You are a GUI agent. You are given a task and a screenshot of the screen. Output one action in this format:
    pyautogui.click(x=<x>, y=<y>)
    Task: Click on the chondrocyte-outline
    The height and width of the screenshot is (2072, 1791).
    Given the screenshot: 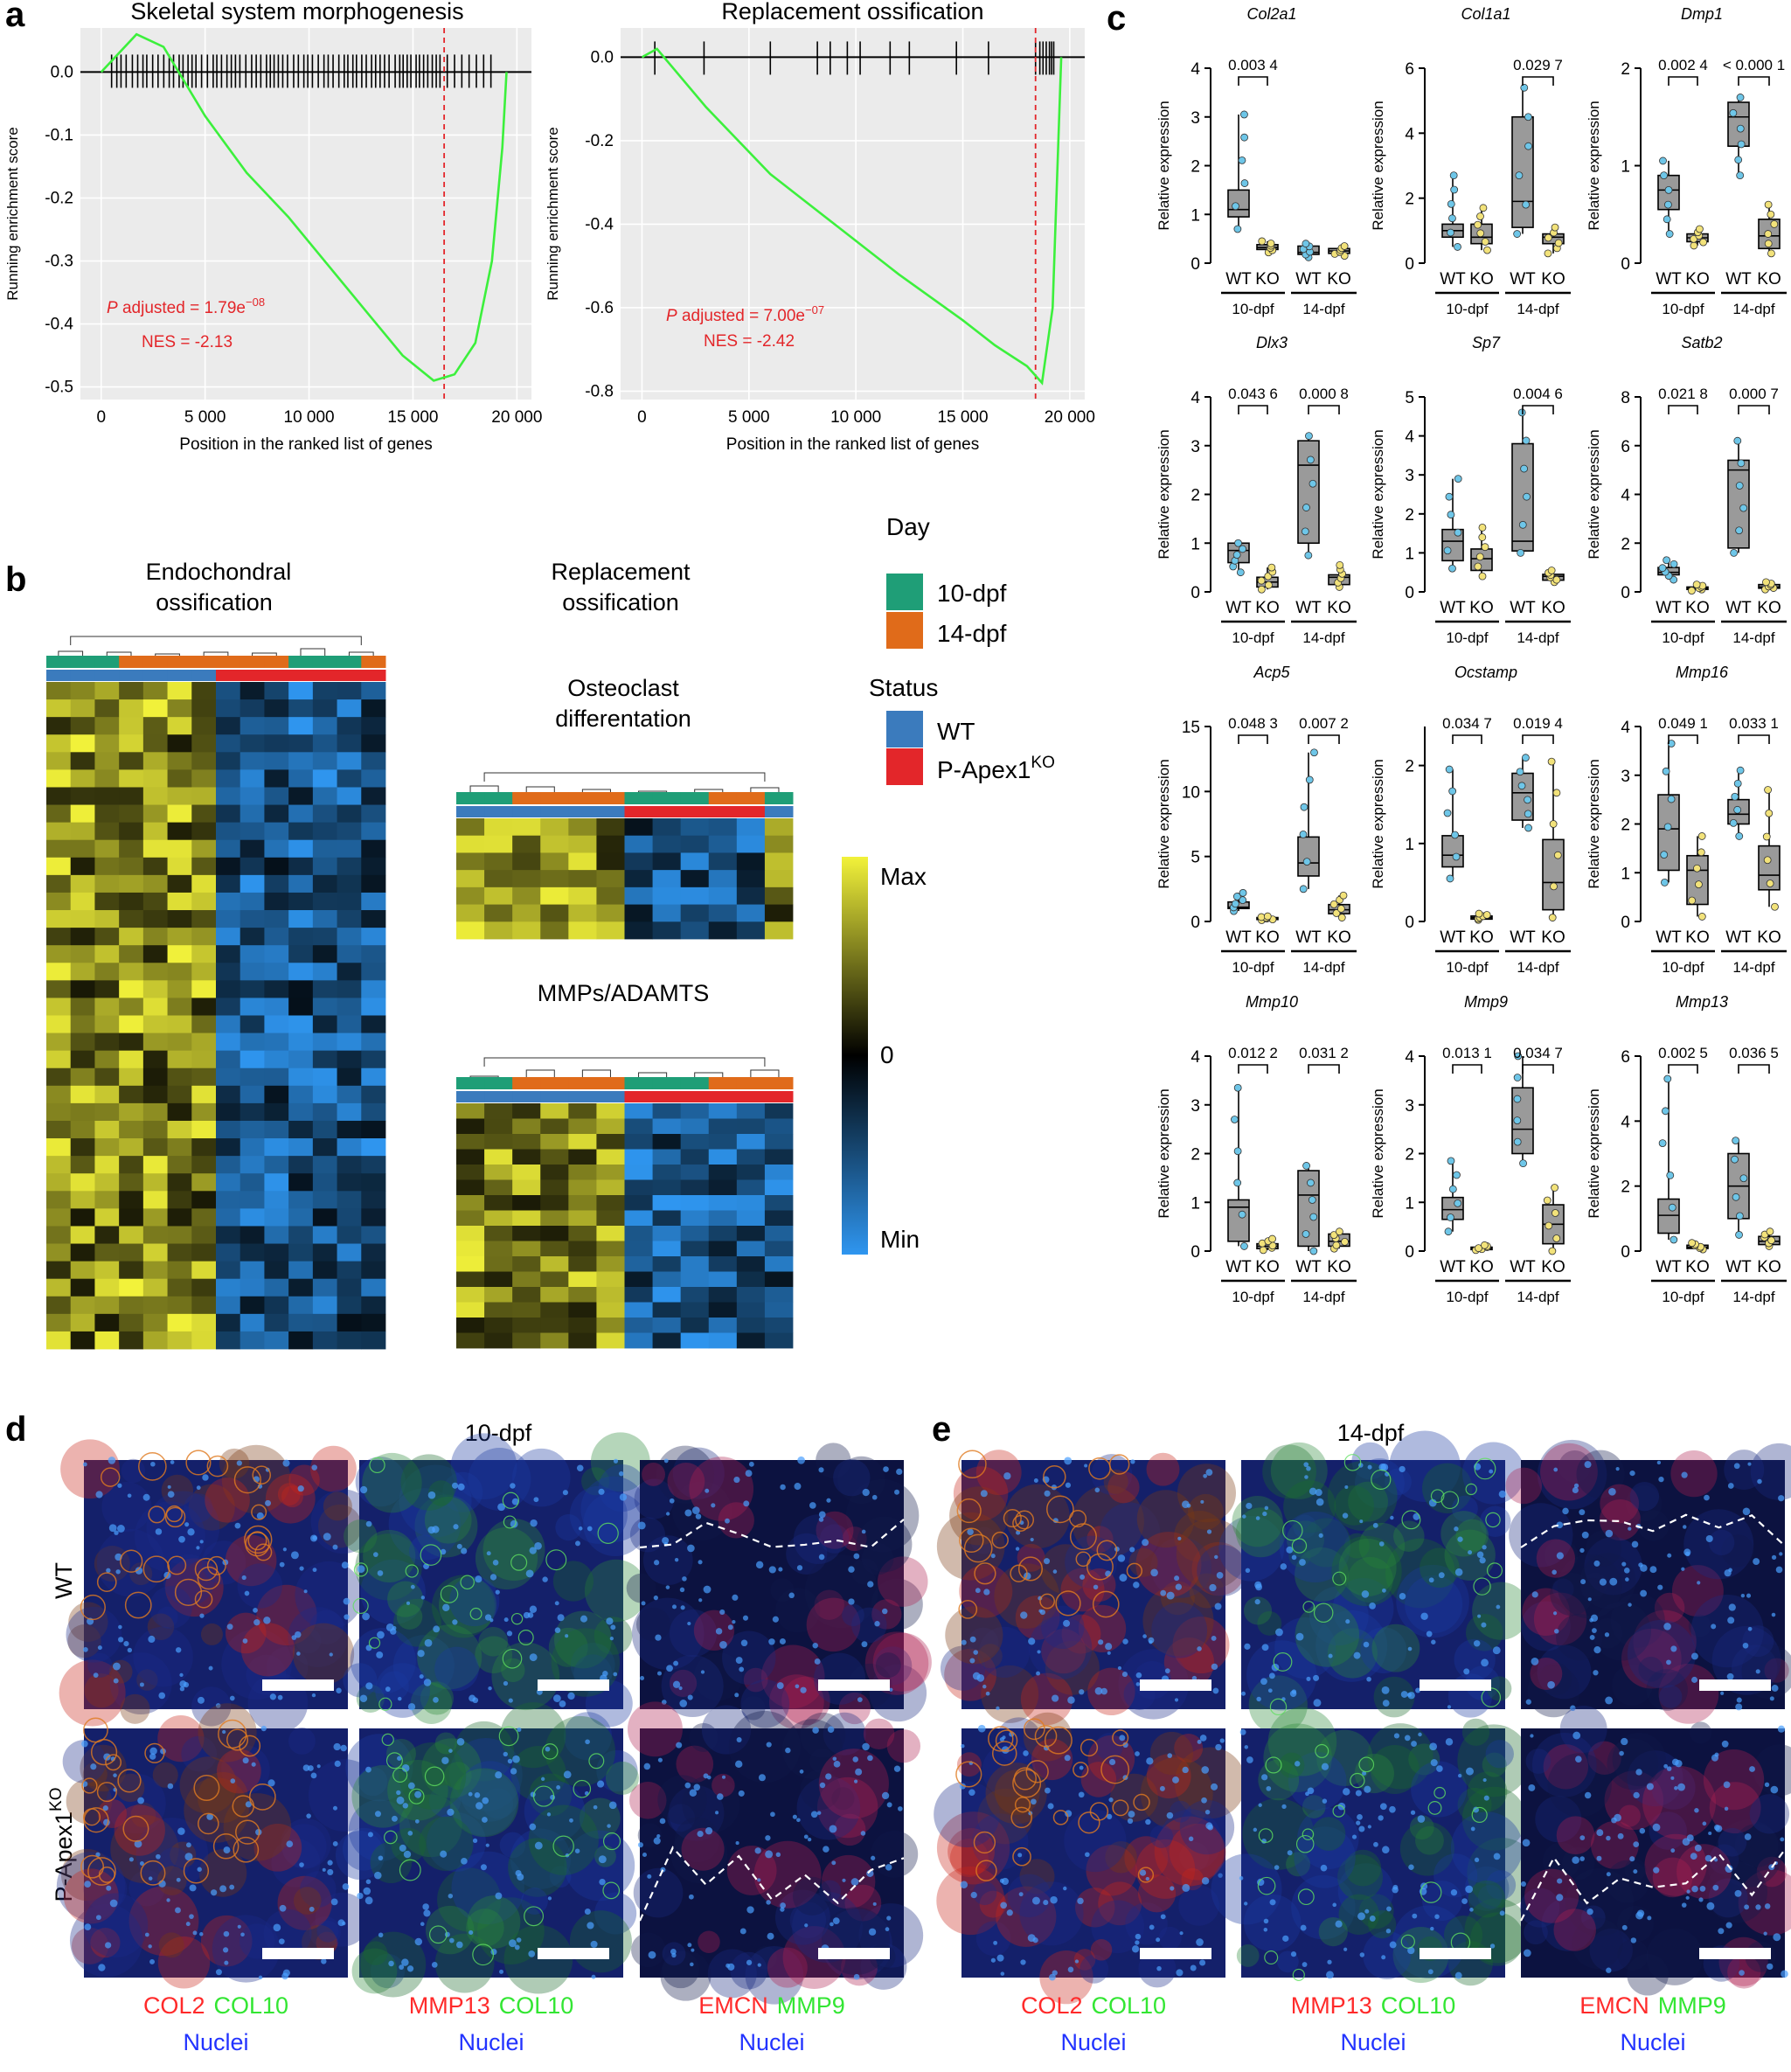 What is the action you would take?
    pyautogui.click(x=1115, y=1769)
    